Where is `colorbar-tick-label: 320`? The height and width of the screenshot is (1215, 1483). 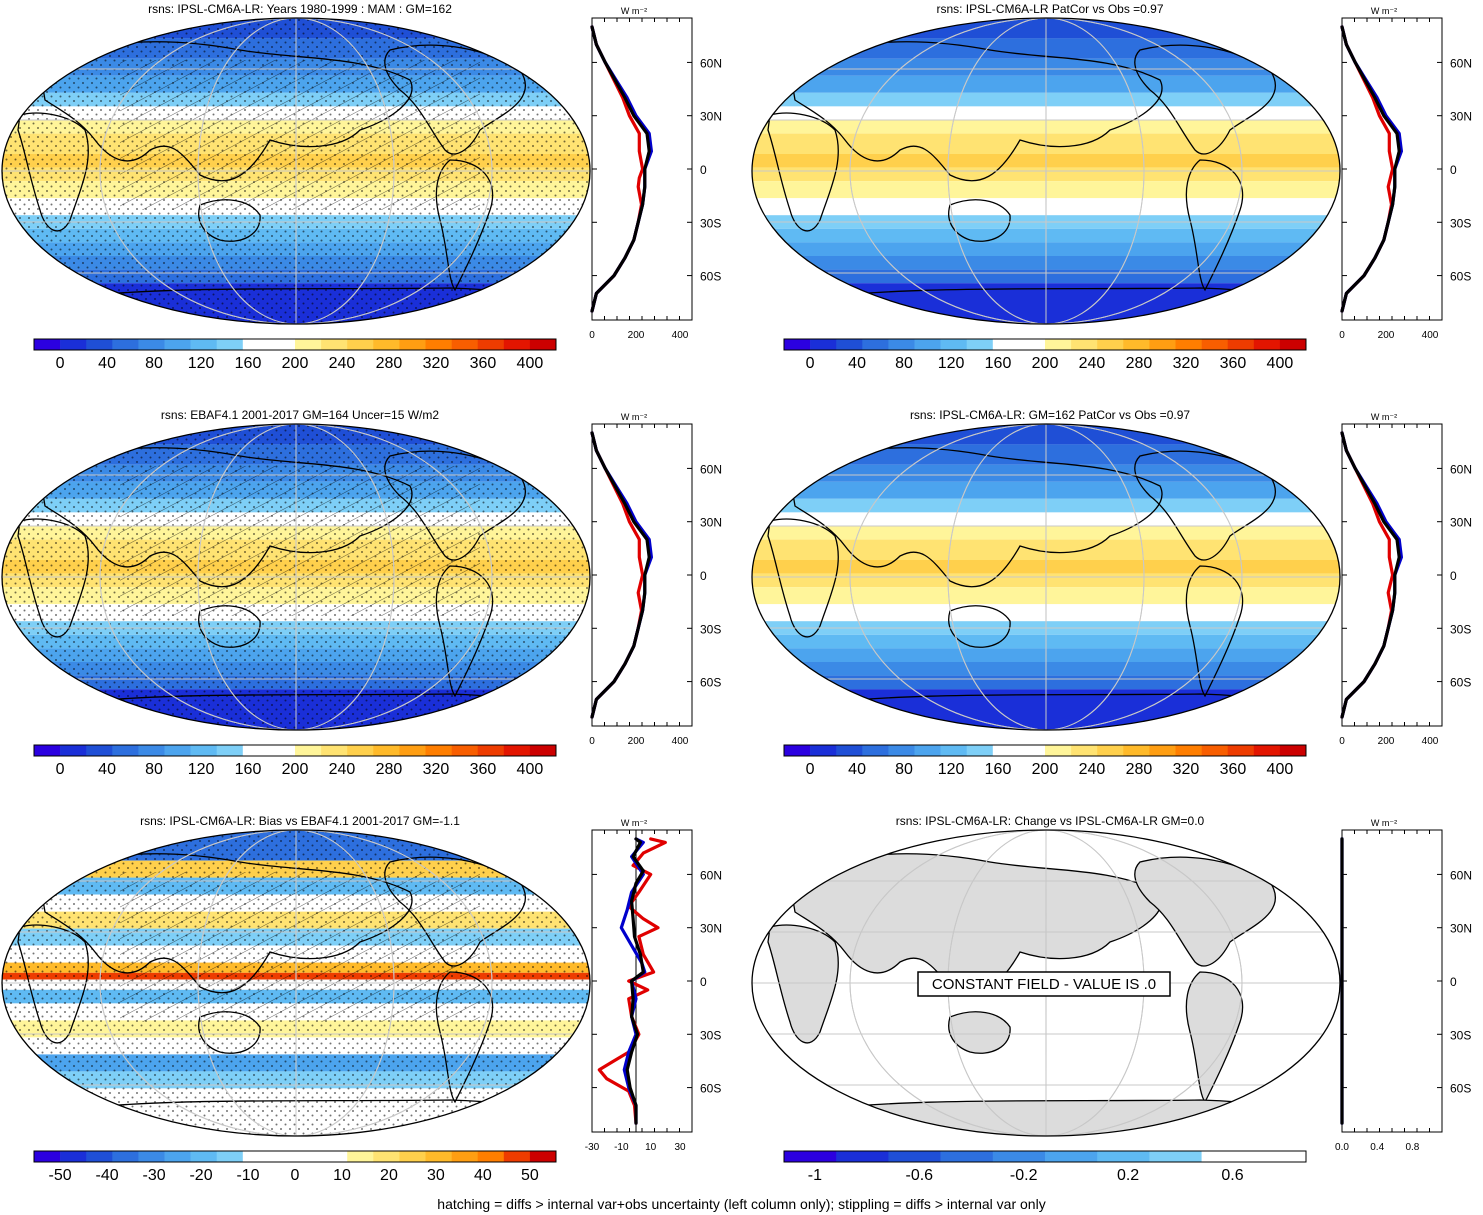
colorbar-tick-label: 320 is located at coordinates (436, 769).